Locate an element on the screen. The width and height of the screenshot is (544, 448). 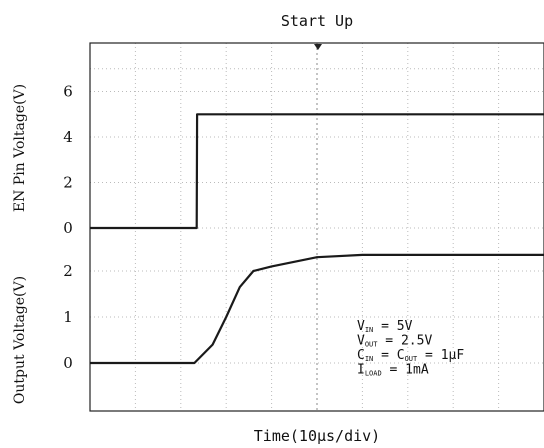
trigger-marker is located at coordinates (318, 47).